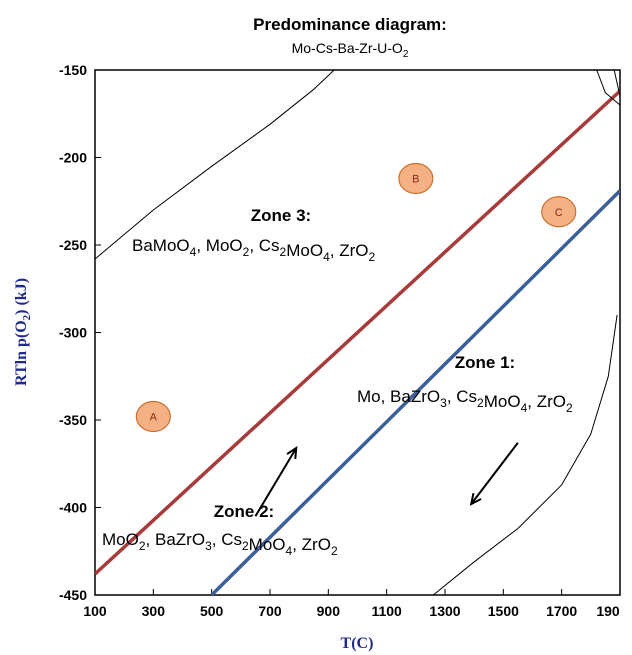 The height and width of the screenshot is (655, 632). I want to click on marker-label: C, so click(559, 213).